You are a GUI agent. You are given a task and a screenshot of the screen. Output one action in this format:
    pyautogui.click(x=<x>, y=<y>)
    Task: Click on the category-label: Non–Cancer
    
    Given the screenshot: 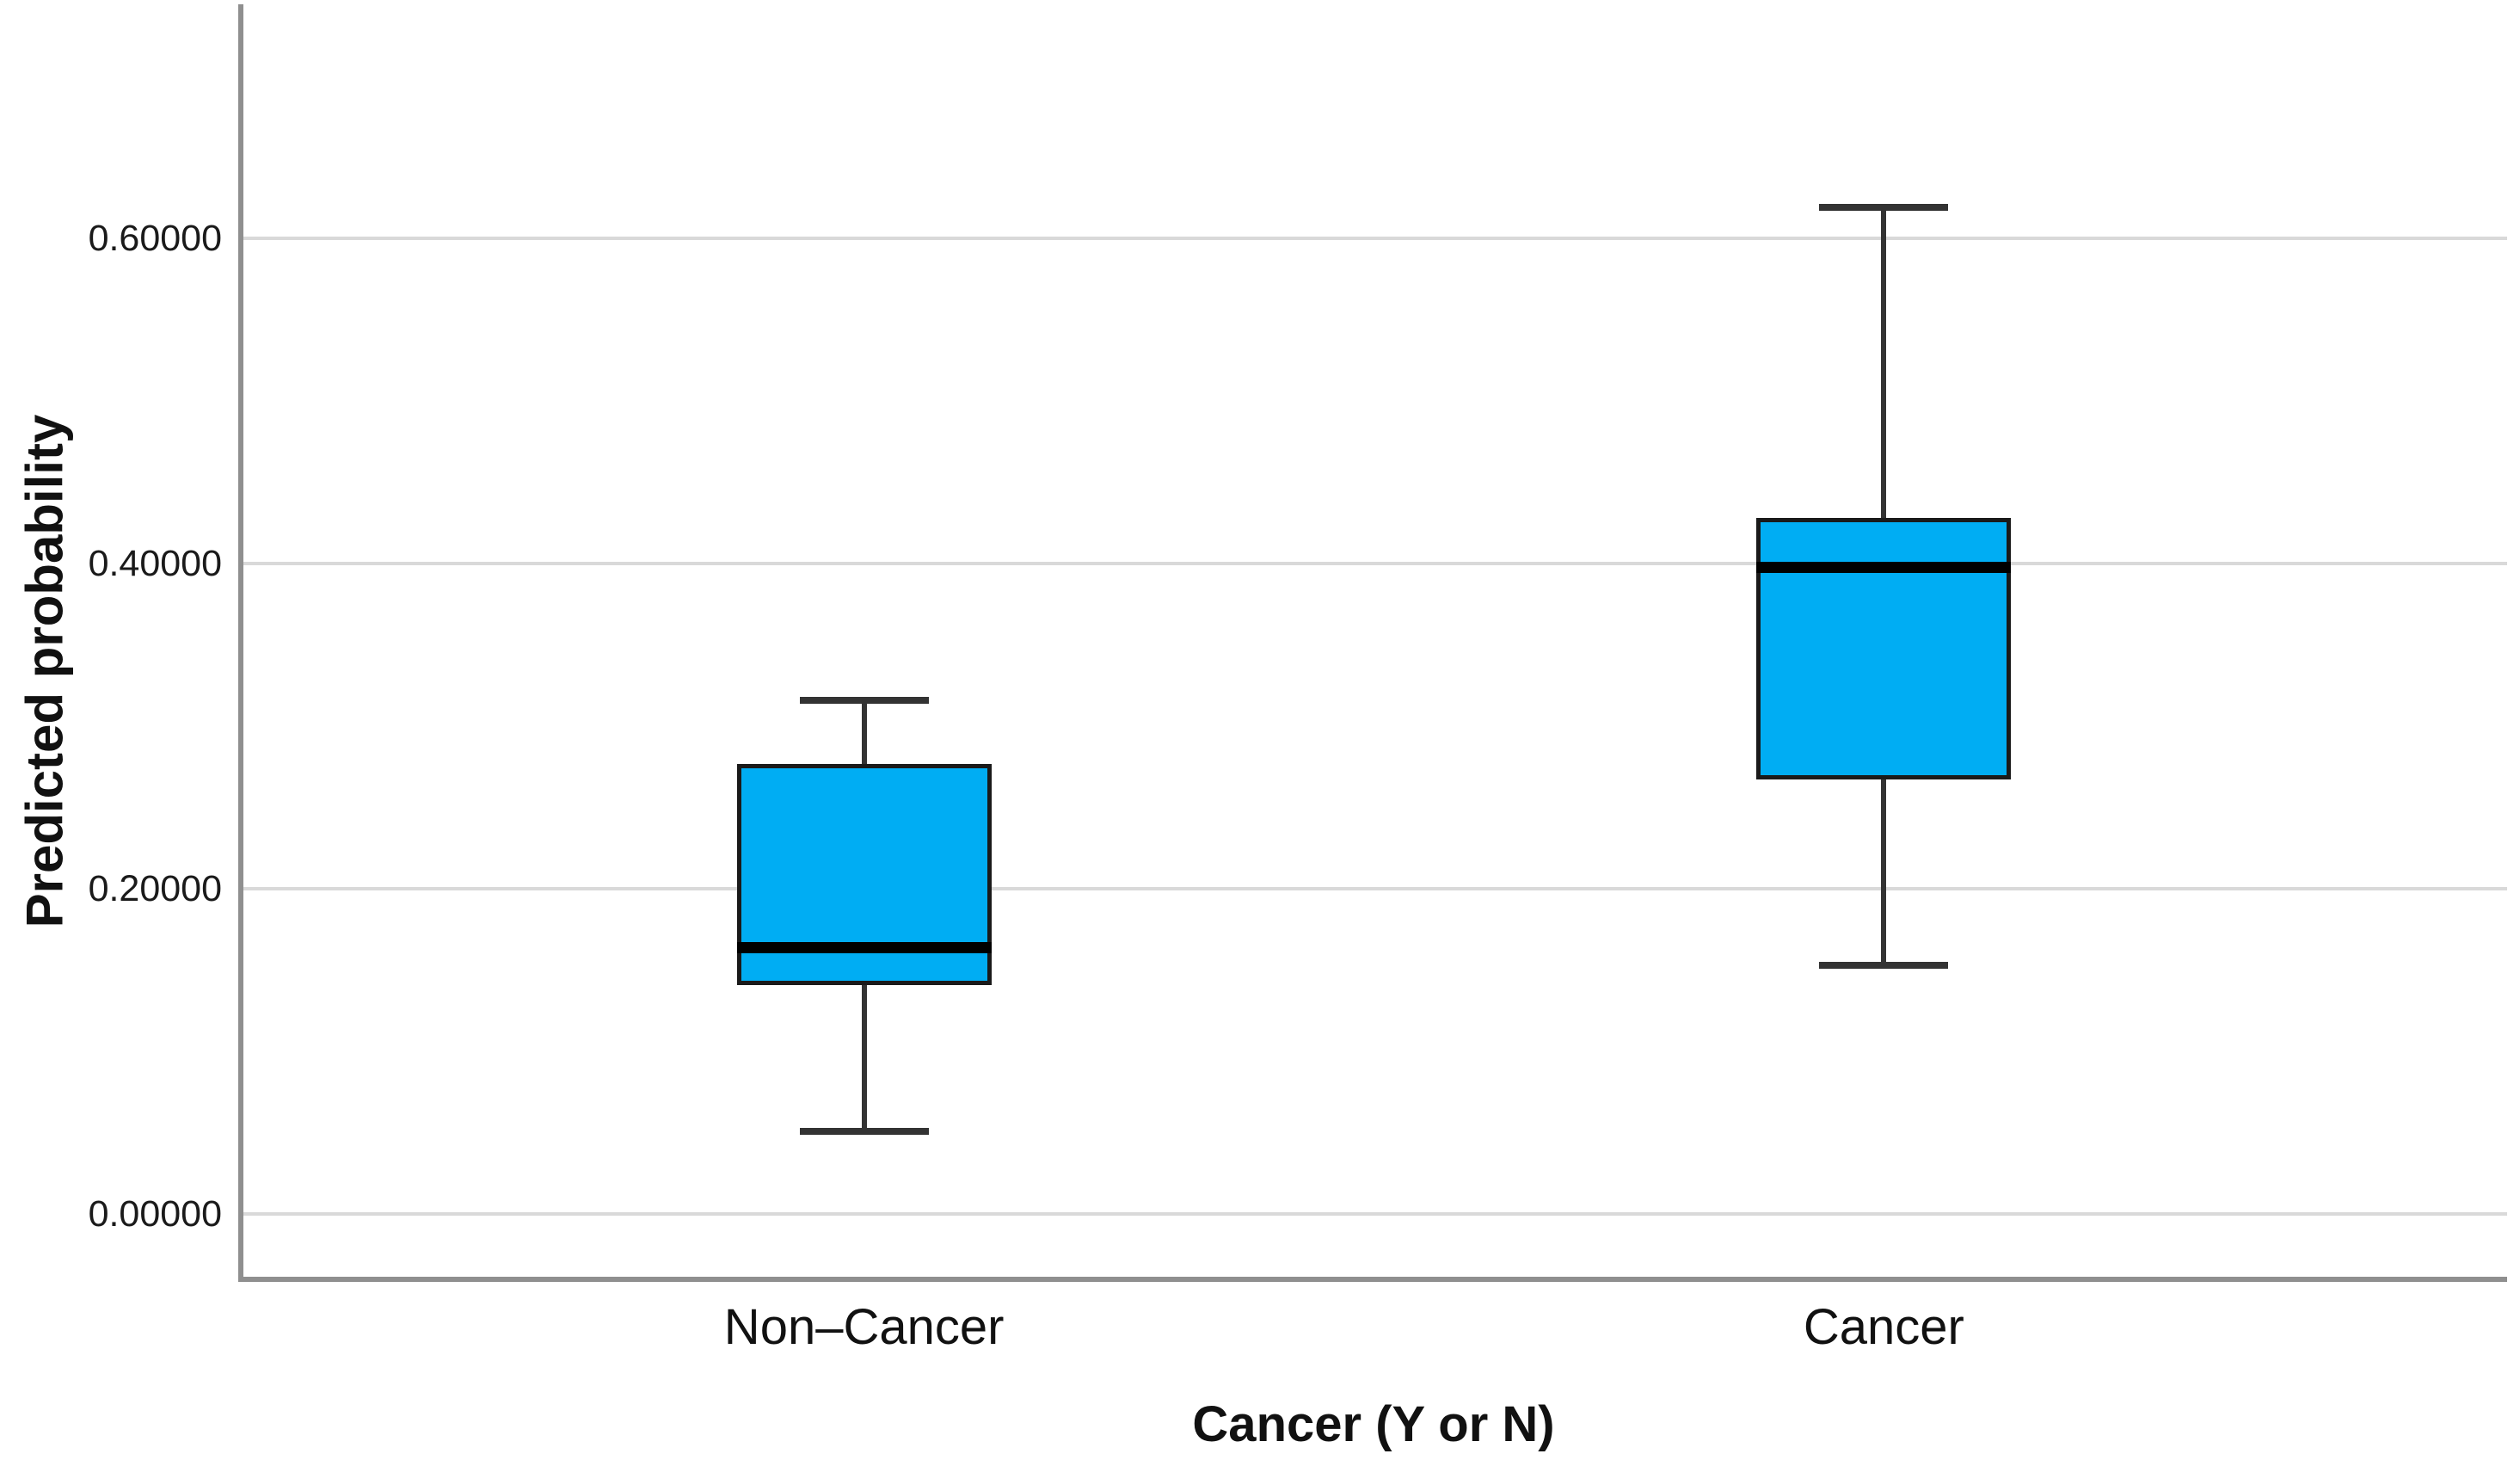 What is the action you would take?
    pyautogui.click(x=864, y=1327)
    